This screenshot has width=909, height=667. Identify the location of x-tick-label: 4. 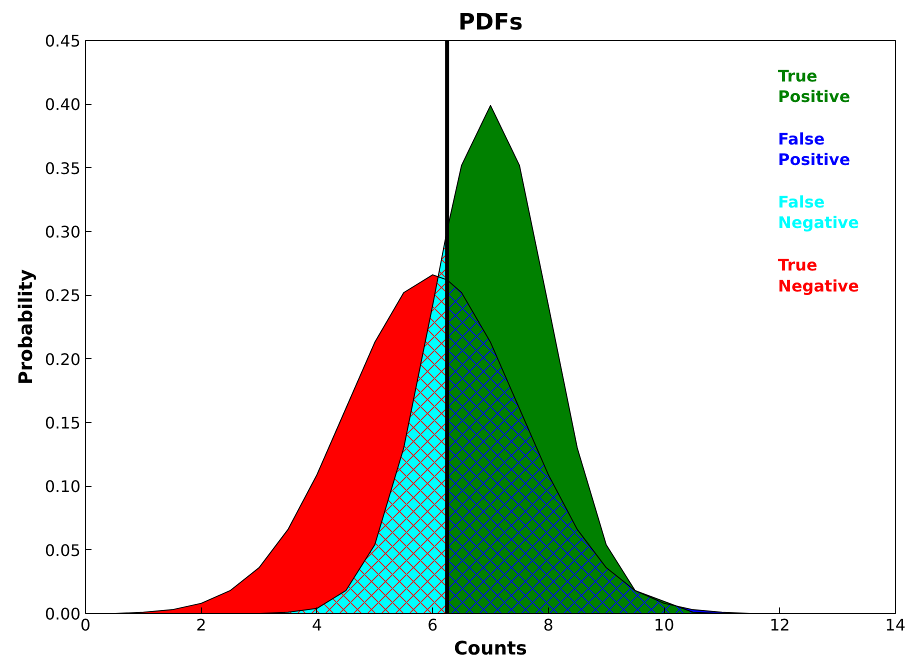
(317, 625).